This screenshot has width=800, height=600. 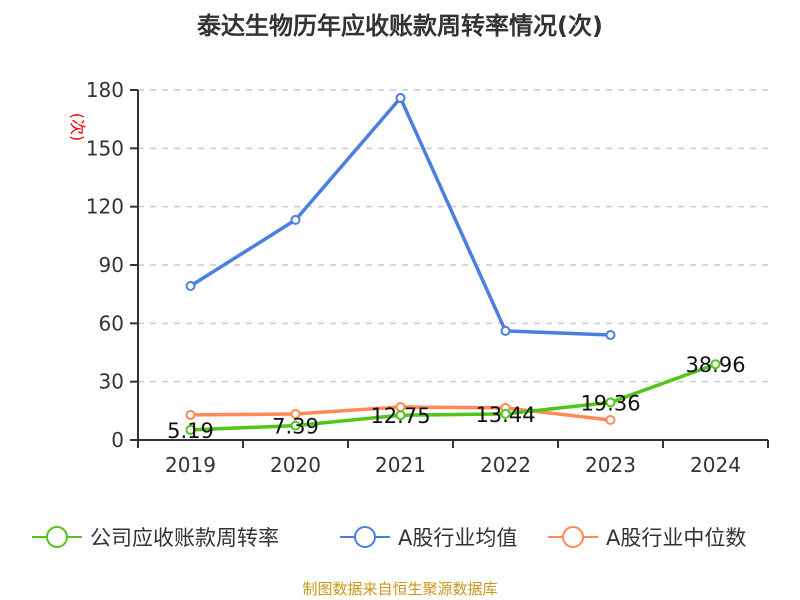 What do you see at coordinates (295, 465) in the screenshot?
I see `x-tick-label: 2020` at bounding box center [295, 465].